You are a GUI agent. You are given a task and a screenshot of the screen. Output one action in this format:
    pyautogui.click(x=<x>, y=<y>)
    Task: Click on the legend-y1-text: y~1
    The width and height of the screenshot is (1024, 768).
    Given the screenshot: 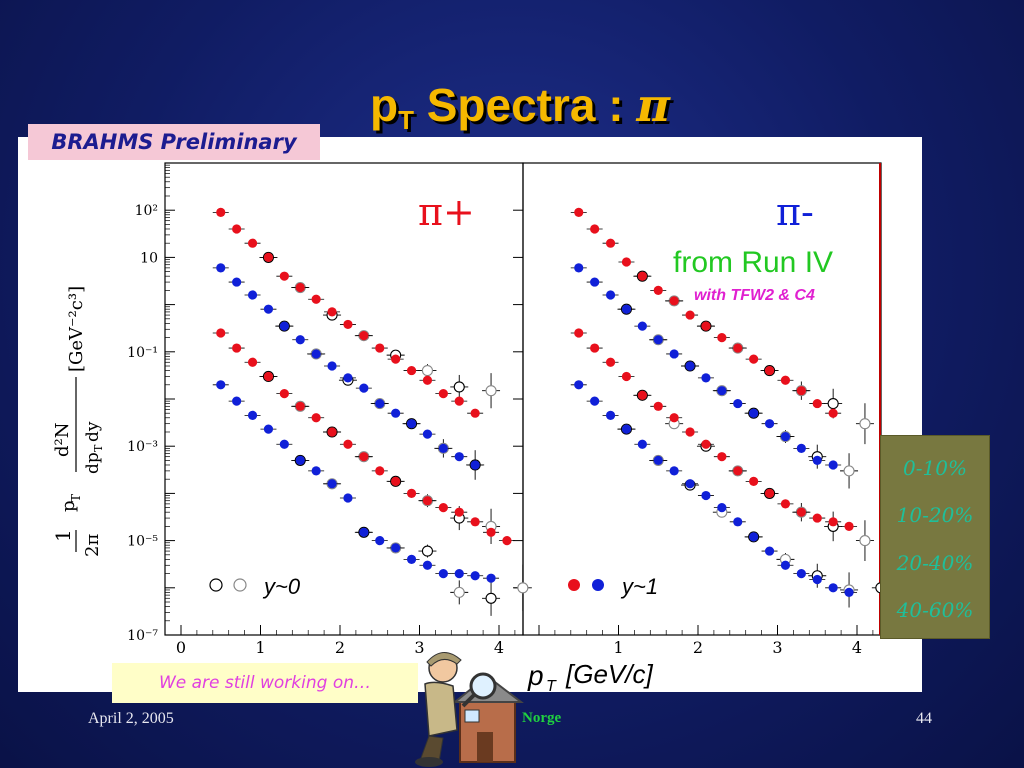 What is the action you would take?
    pyautogui.click(x=639, y=586)
    